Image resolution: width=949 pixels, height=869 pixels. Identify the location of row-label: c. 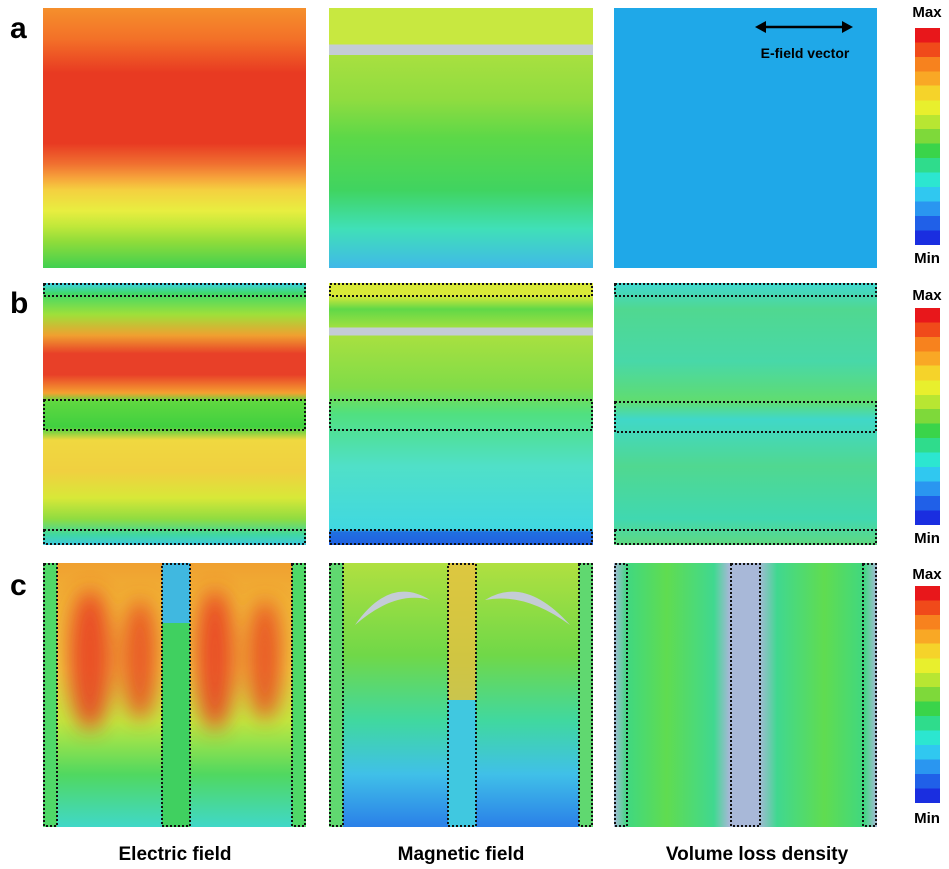
(18, 585).